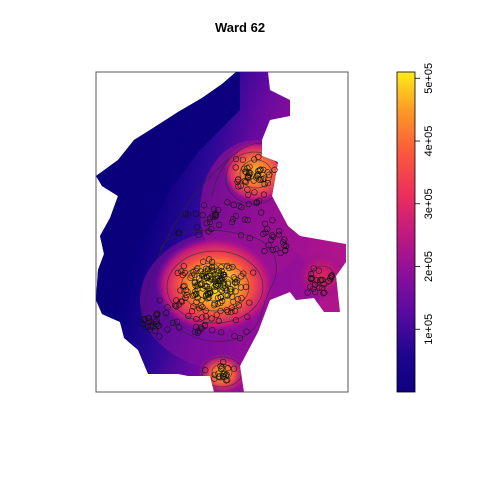  Describe the element at coordinates (429, 329) in the screenshot. I see `legend-tick-label: 1e+05` at that location.